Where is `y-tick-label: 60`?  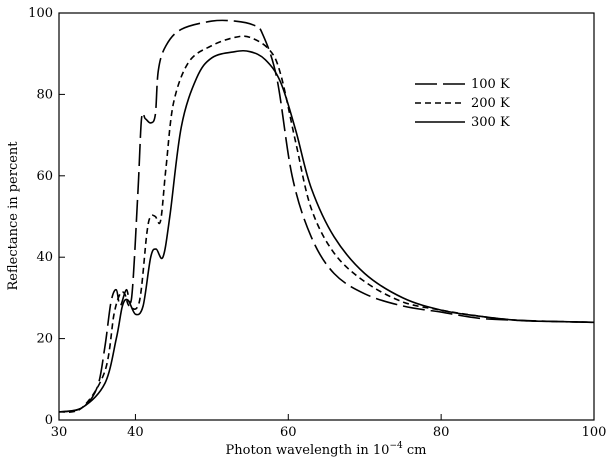
y-tick-label: 60 is located at coordinates (44, 176).